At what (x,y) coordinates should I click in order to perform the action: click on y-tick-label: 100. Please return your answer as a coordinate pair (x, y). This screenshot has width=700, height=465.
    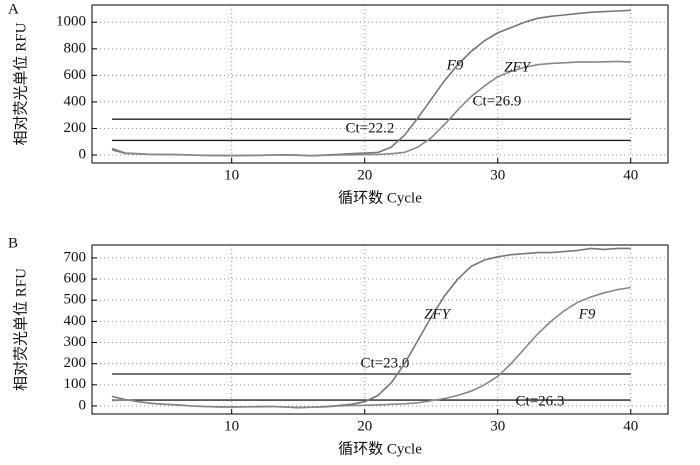
    Looking at the image, I should click on (75, 384).